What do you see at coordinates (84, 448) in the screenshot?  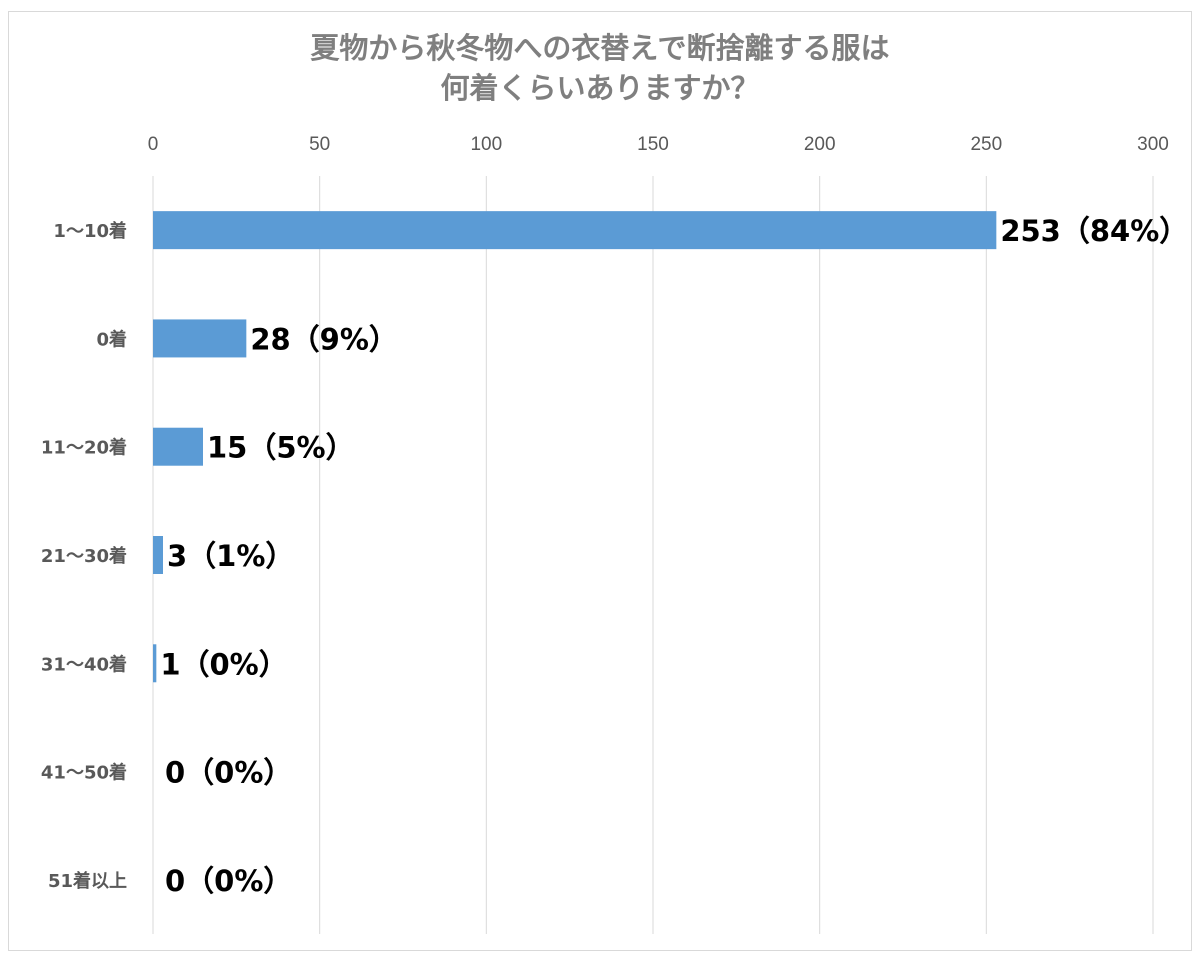 I see `y-tick-label: 11〜20着` at bounding box center [84, 448].